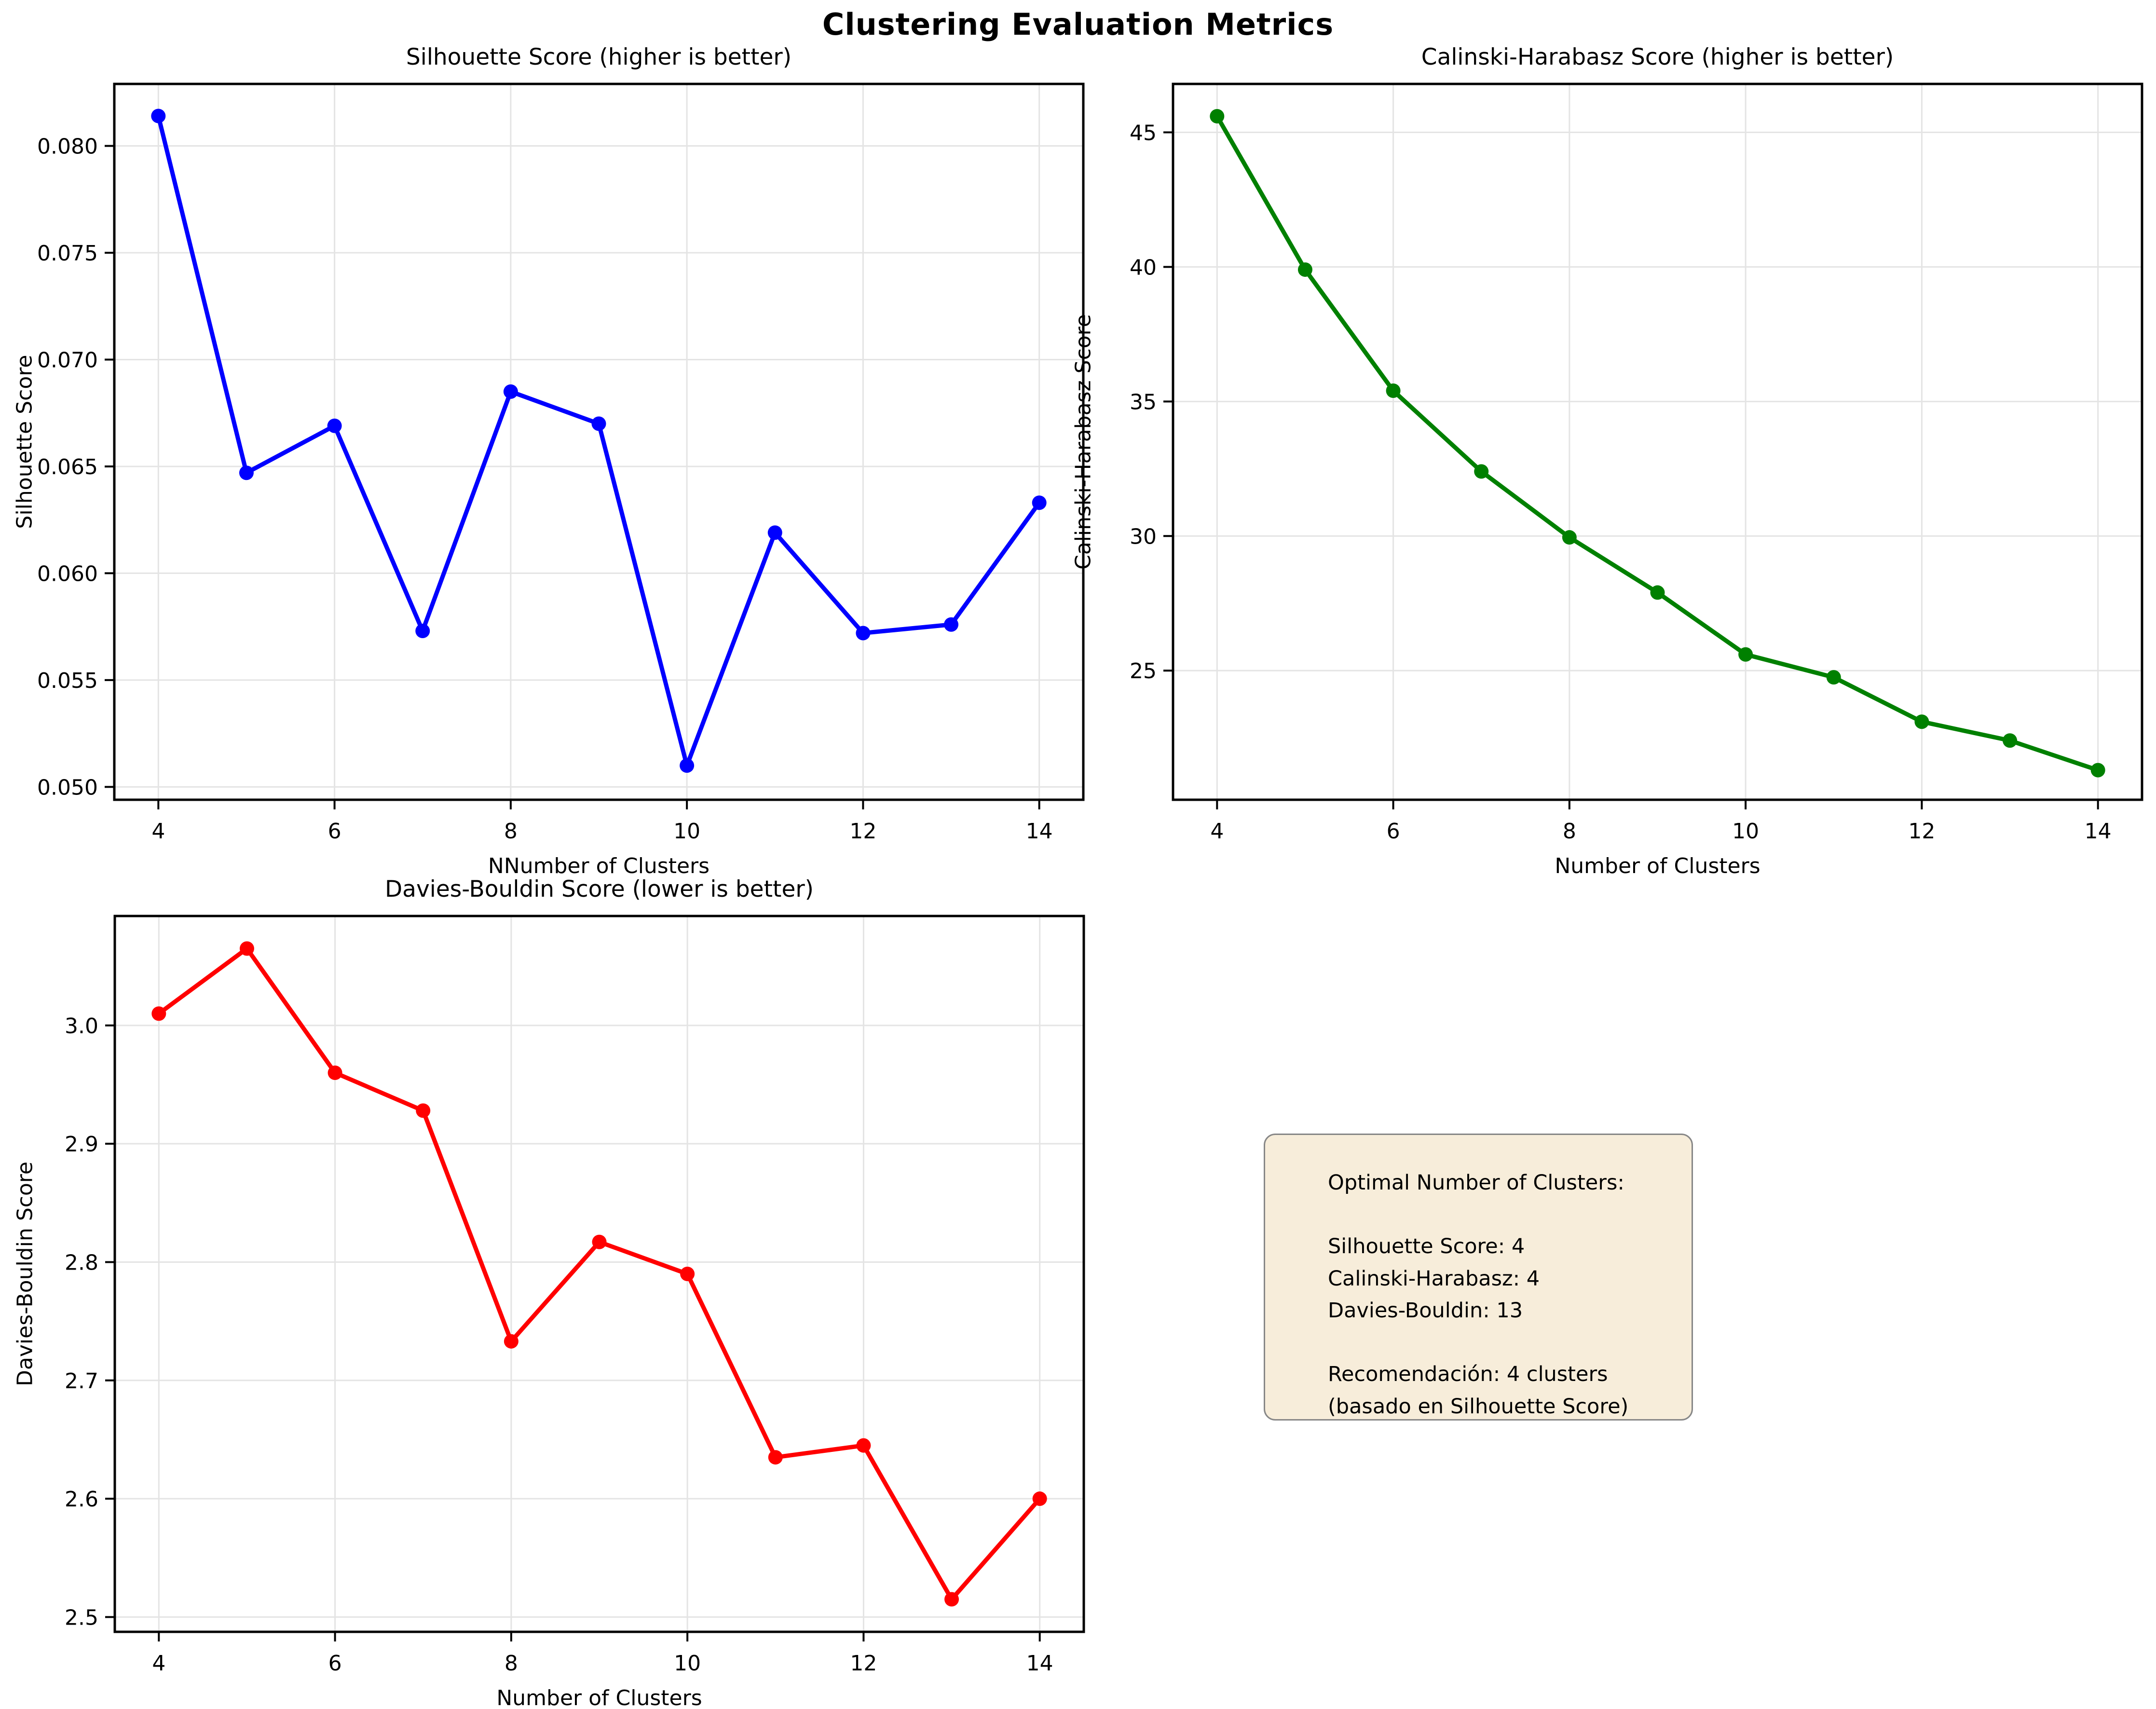  I want to click on y-tick-label: 0.070, so click(67, 360).